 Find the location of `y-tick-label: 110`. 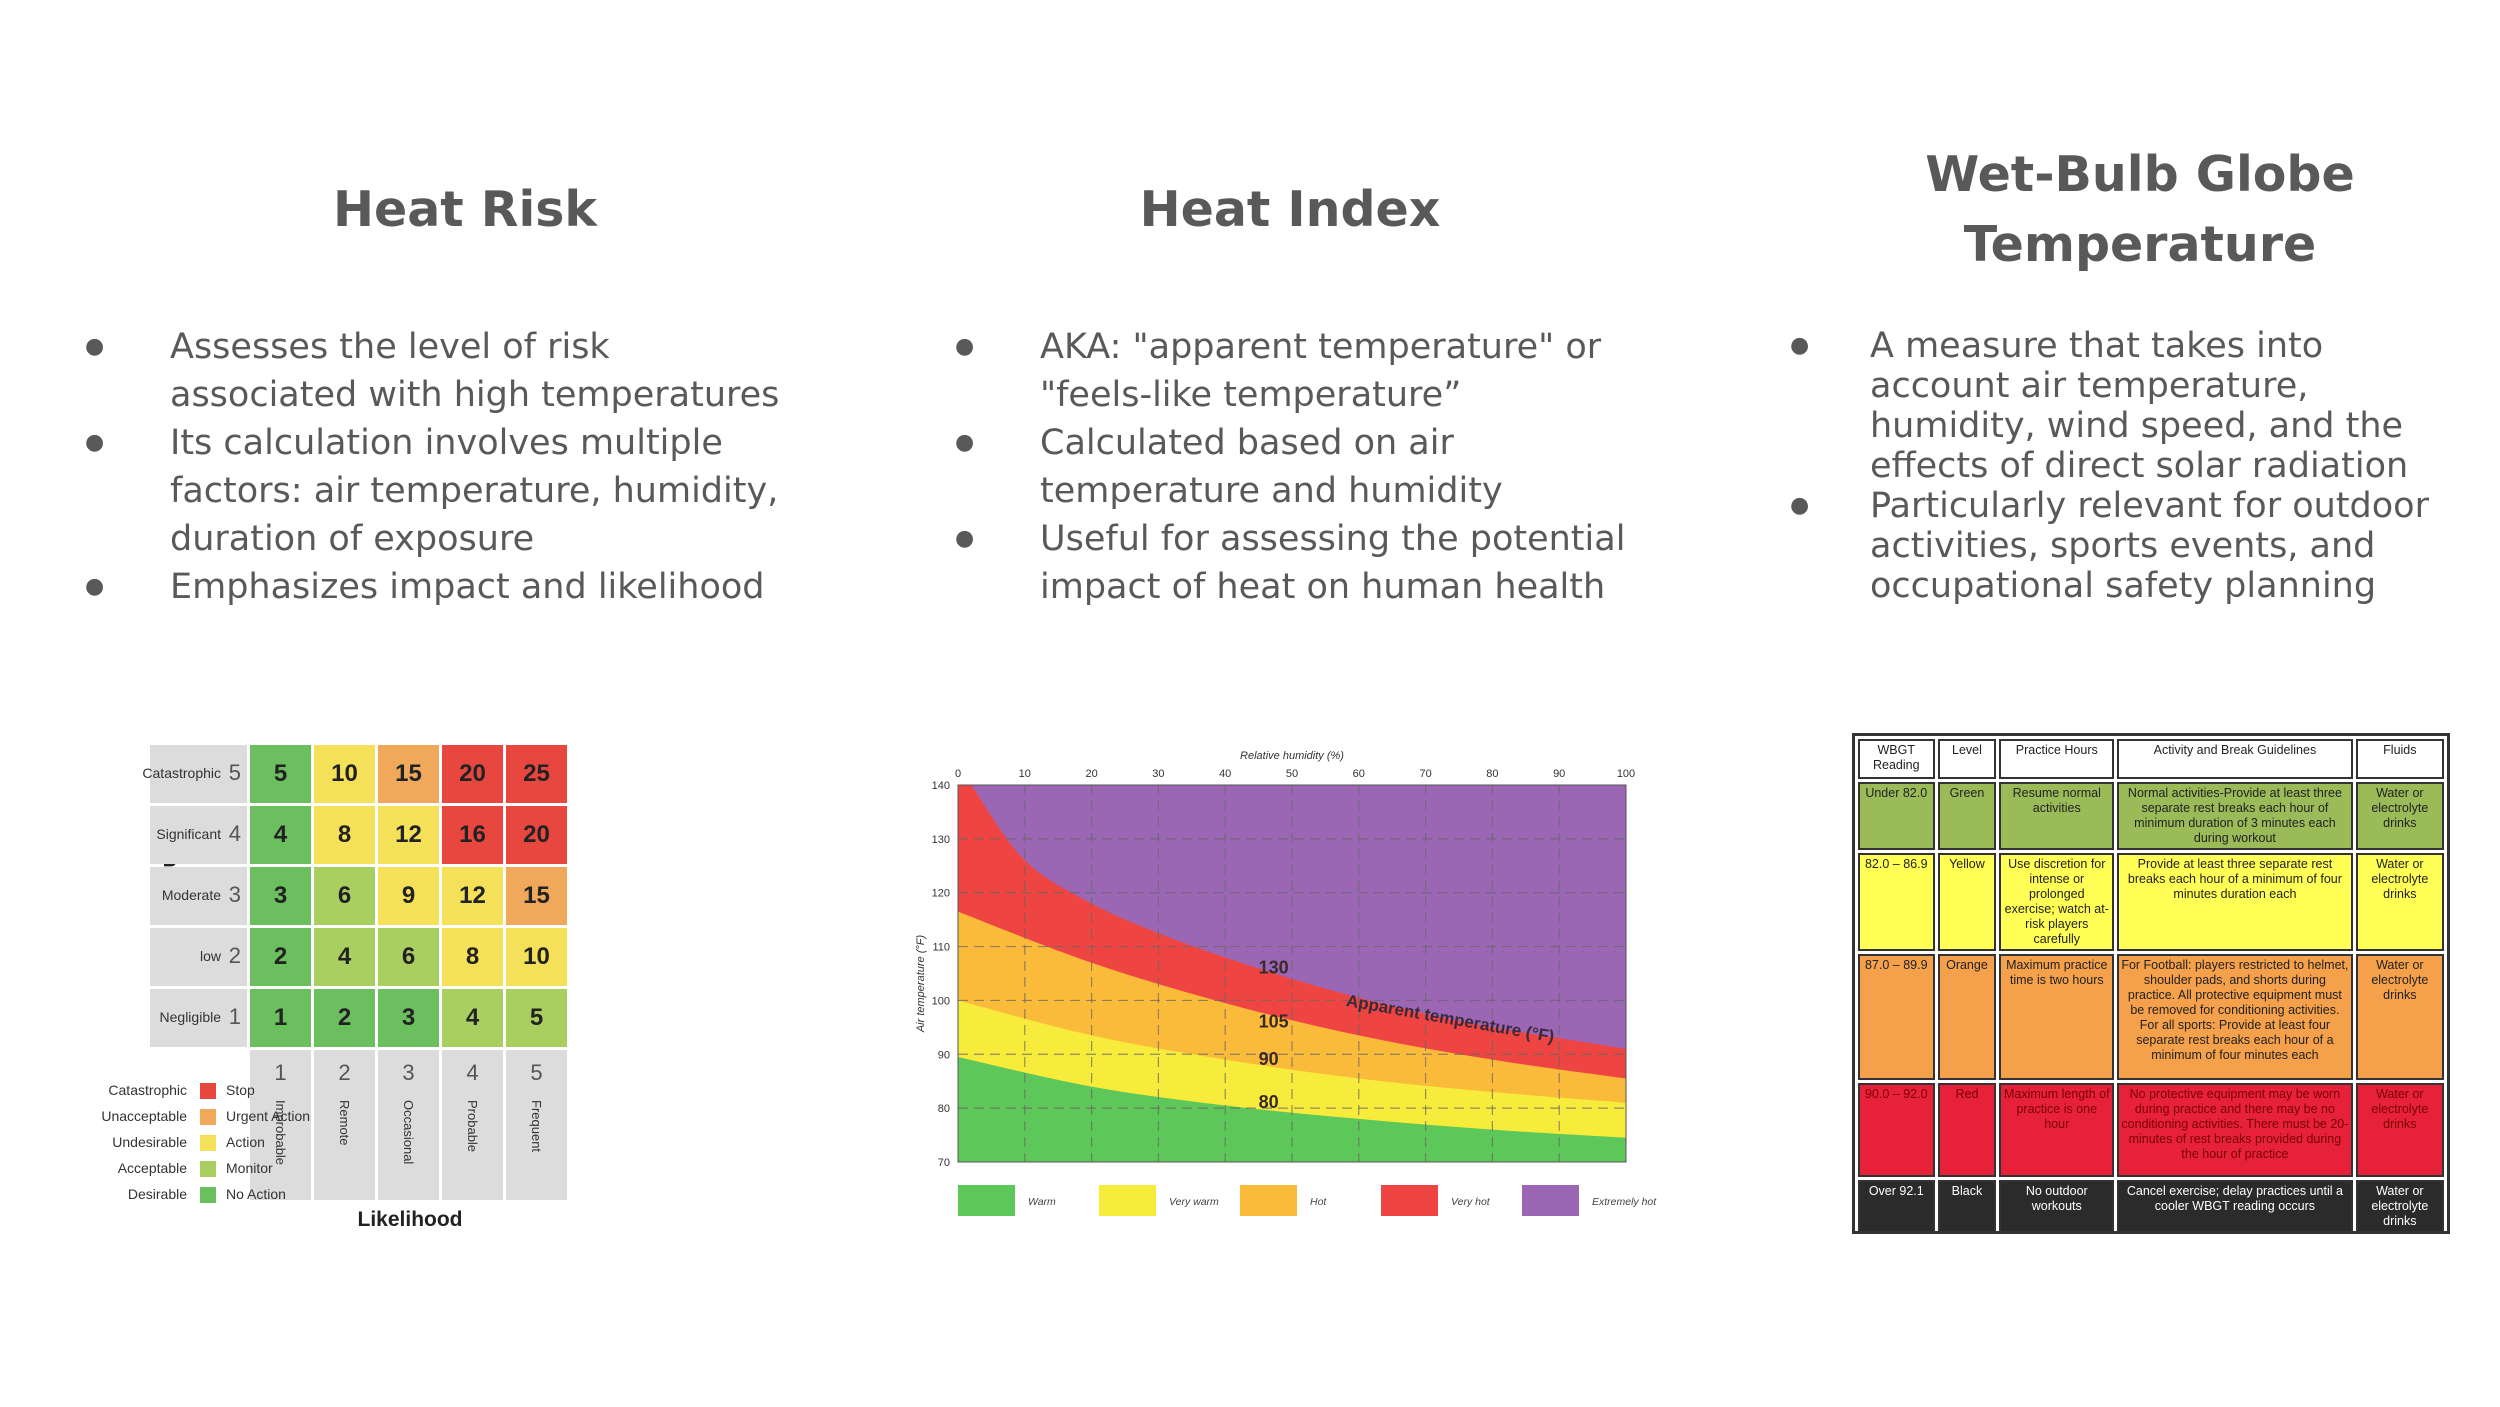

y-tick-label: 110 is located at coordinates (941, 948).